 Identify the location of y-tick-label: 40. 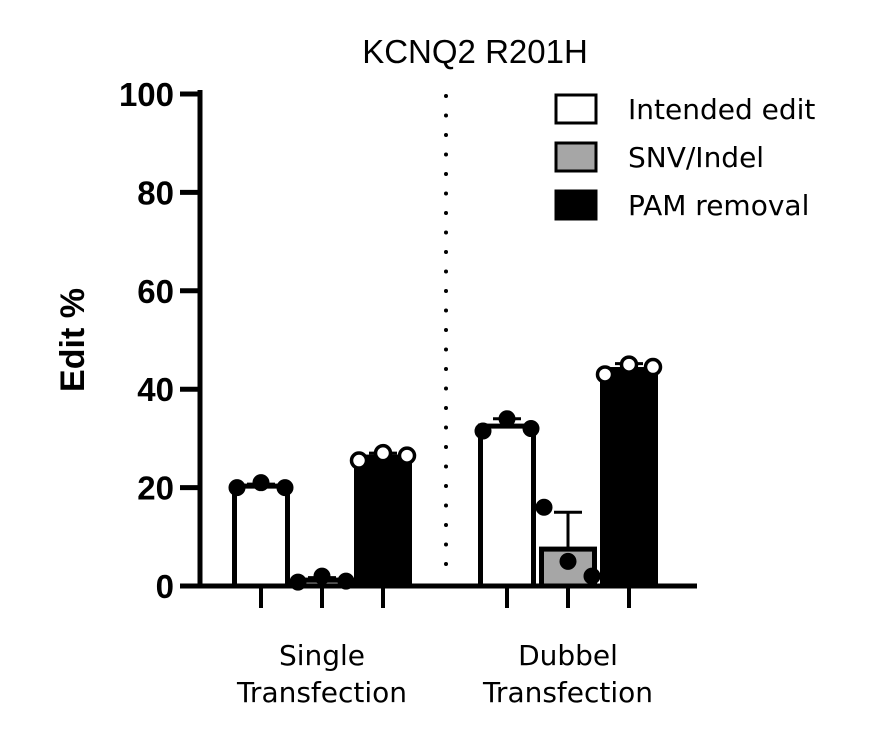
(155, 389).